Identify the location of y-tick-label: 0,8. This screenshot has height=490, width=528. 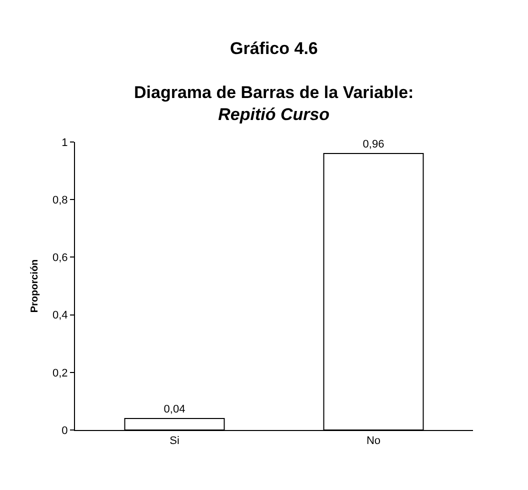
(60, 200).